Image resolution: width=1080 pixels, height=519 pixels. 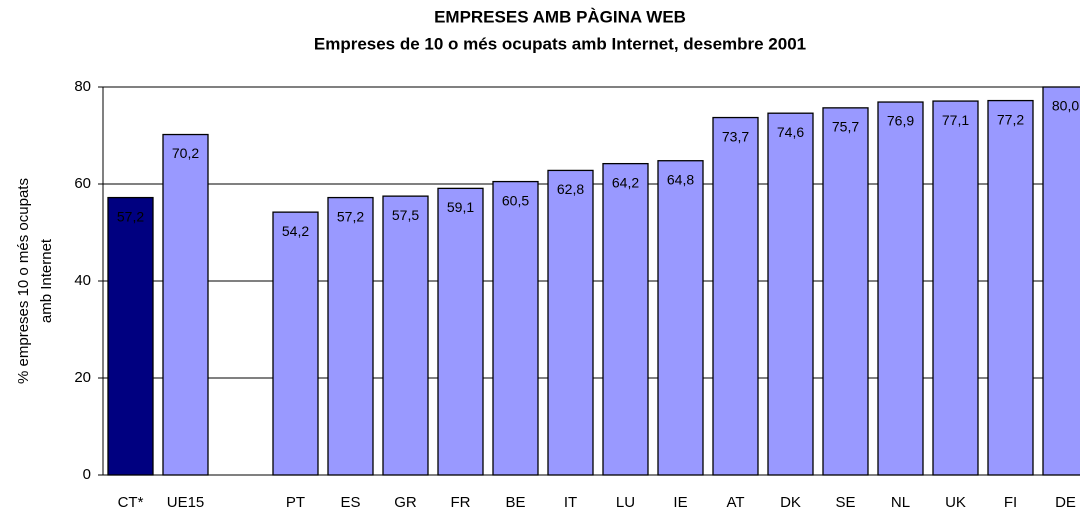 I want to click on x-tick-label: GR, so click(x=405, y=502).